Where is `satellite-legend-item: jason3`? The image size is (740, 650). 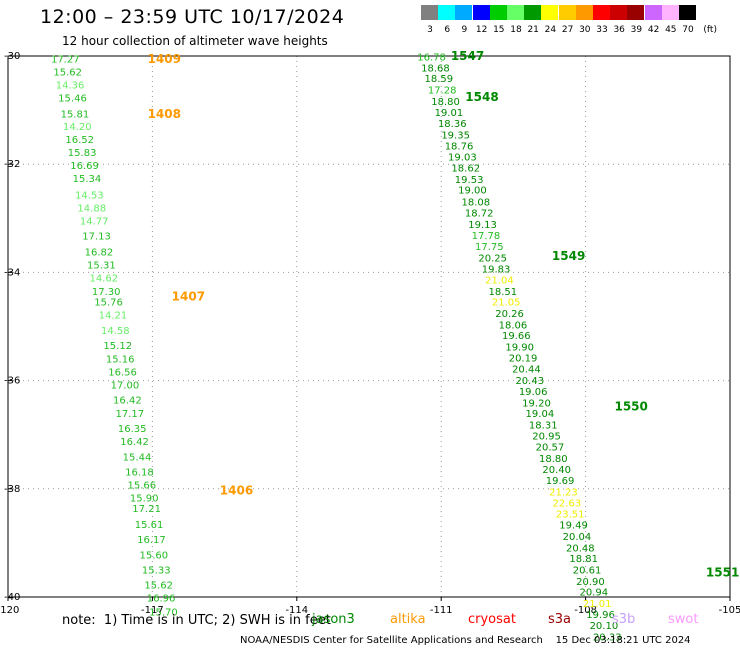
satellite-legend-item: jason3 is located at coordinates (333, 619).